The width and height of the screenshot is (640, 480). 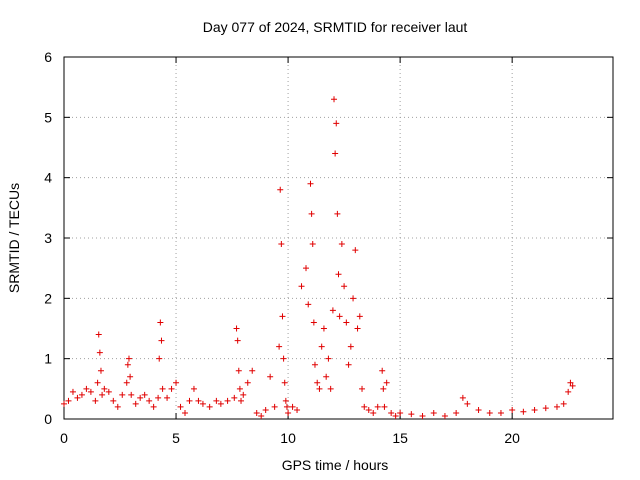 I want to click on x-axis-label: GPS time / hours, so click(x=335, y=465).